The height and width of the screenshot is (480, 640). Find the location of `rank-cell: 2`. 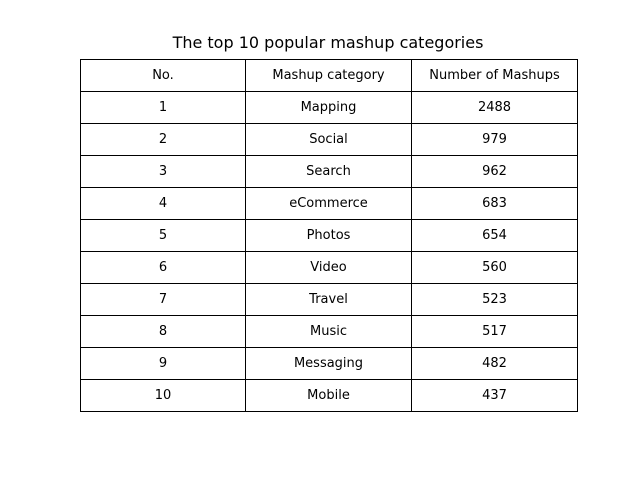

rank-cell: 2 is located at coordinates (163, 139).